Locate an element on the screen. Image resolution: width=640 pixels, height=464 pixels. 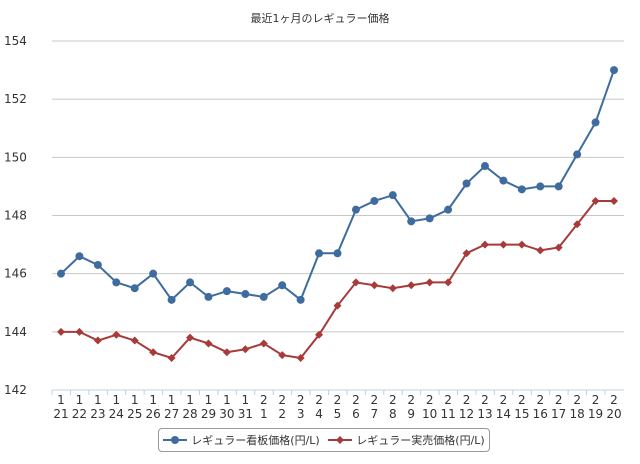
x-tick-label-day: 10 is located at coordinates (429, 414).